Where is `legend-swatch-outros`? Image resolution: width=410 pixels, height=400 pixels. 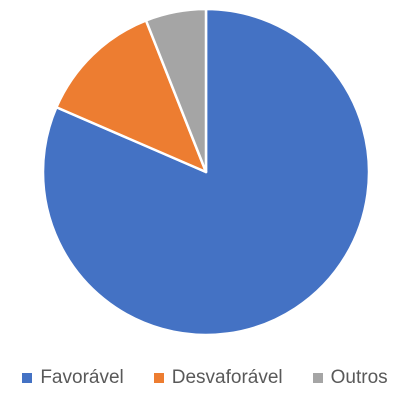
legend-swatch-outros is located at coordinates (317, 378).